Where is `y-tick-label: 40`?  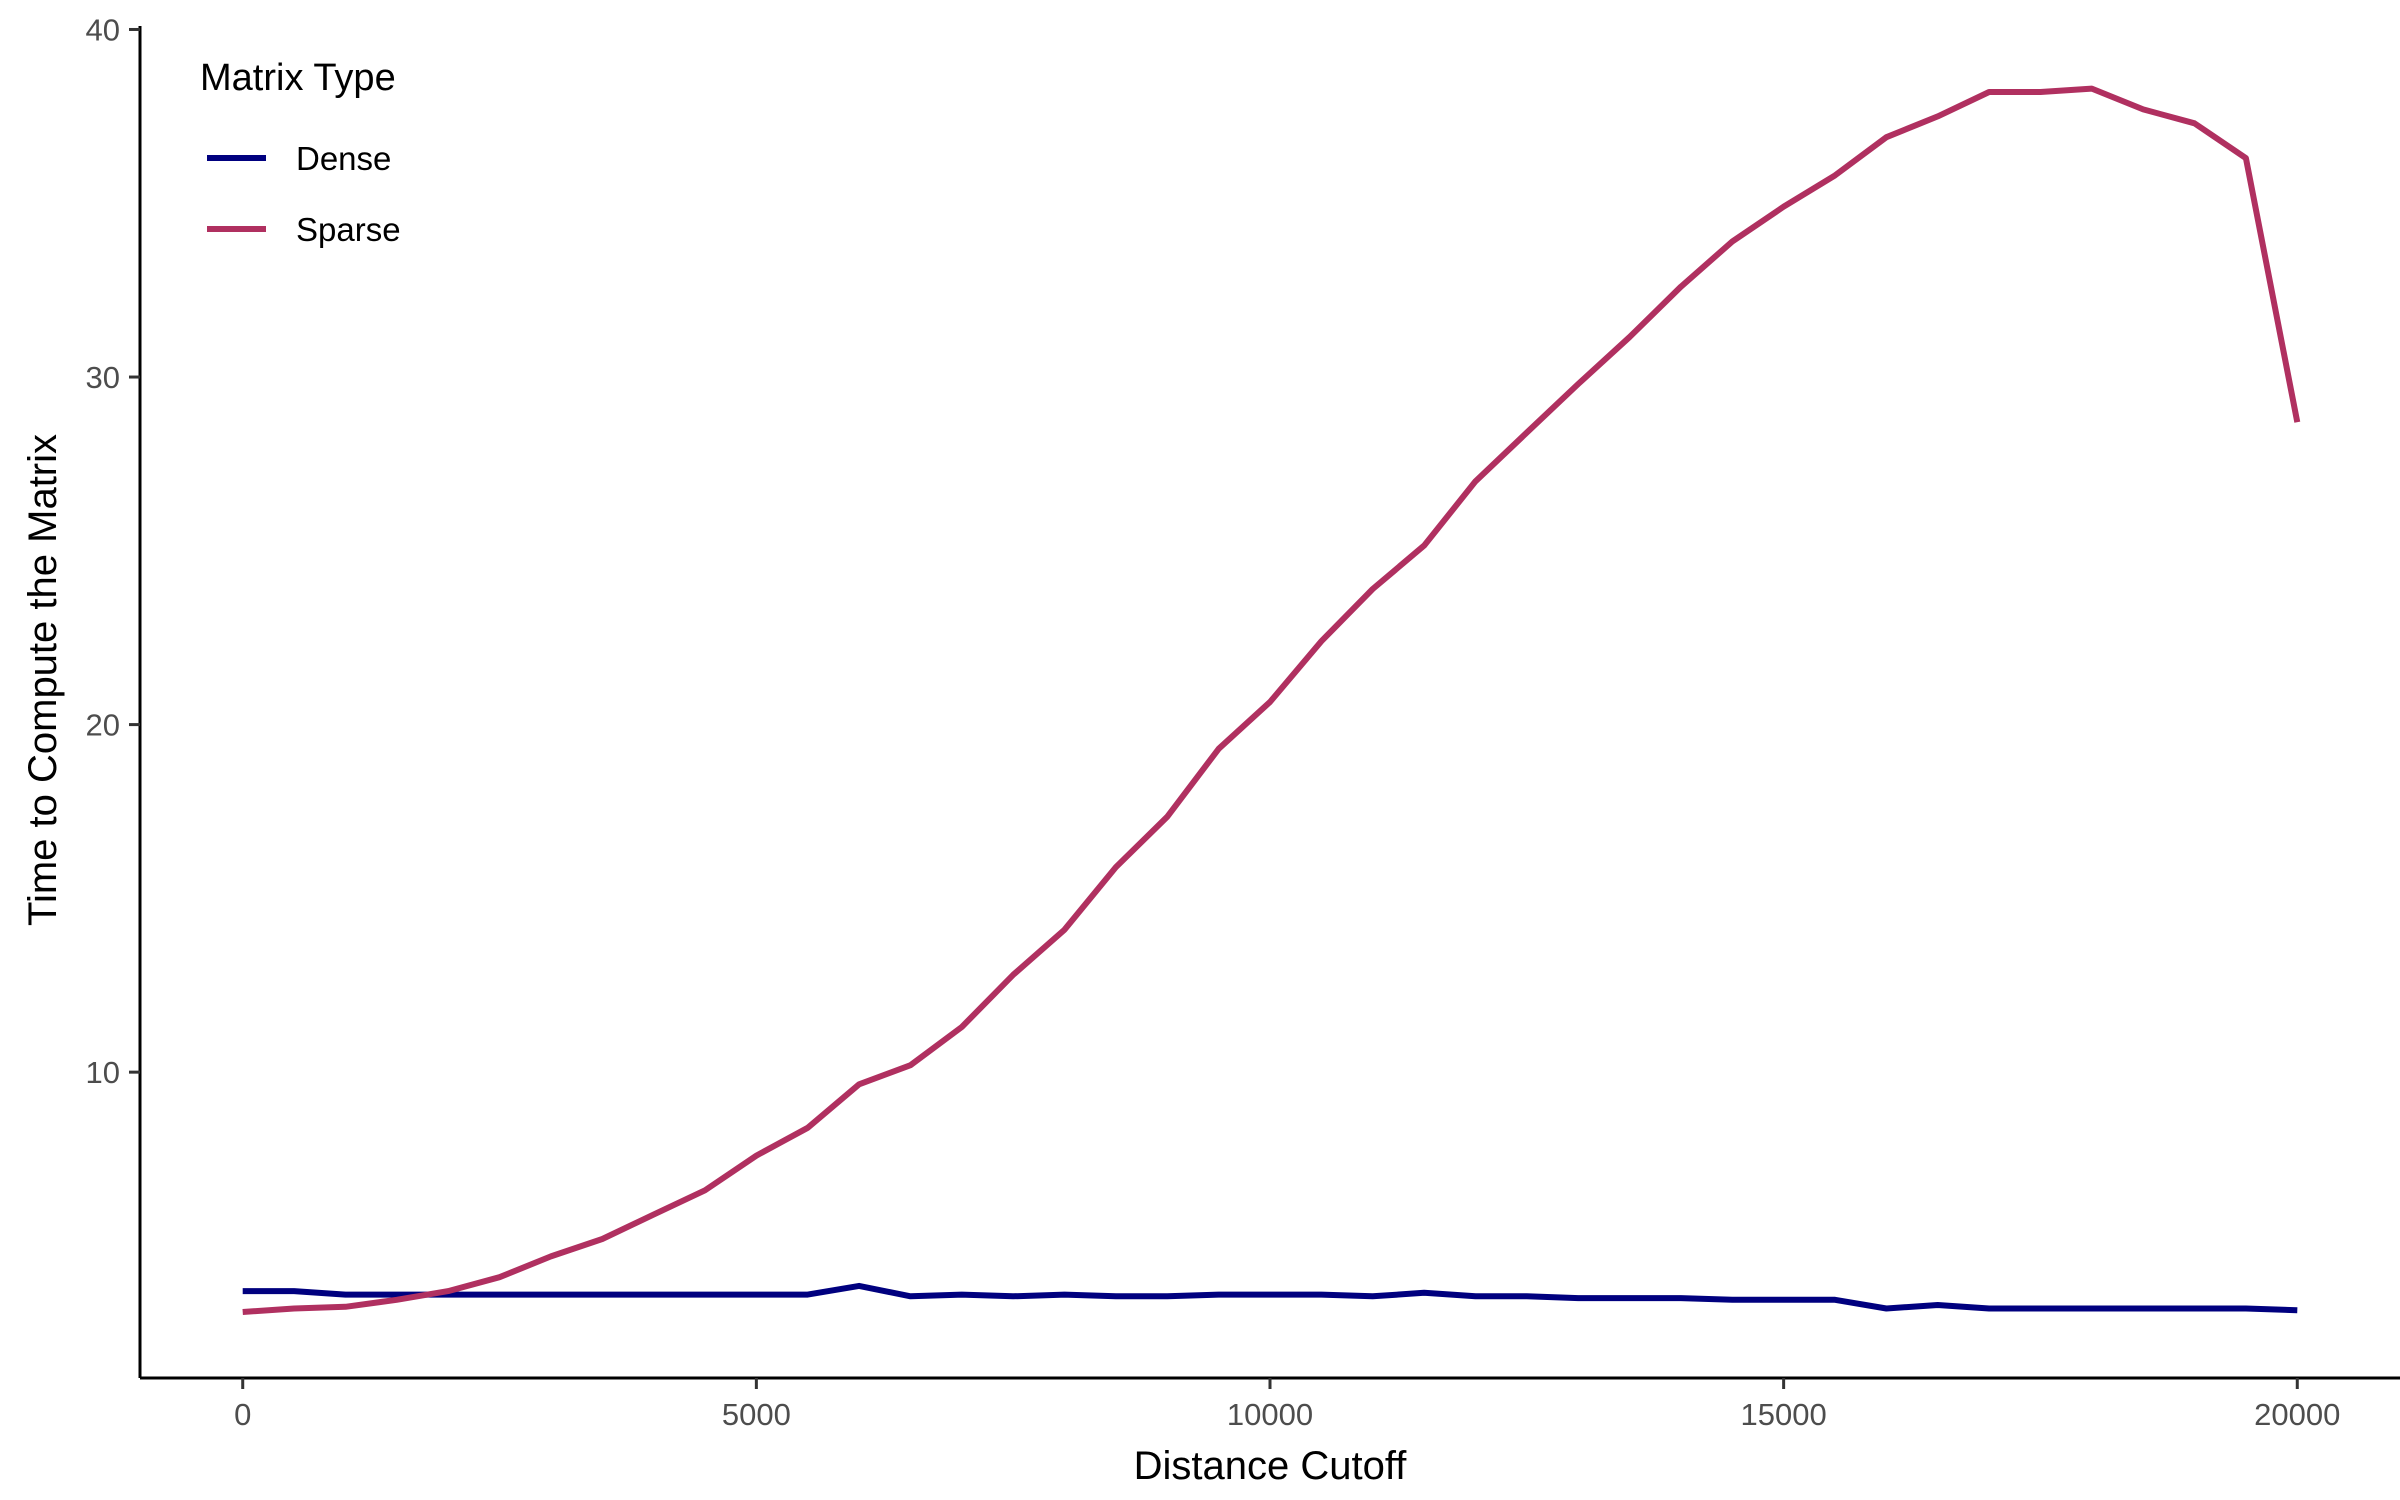
y-tick-label: 40 is located at coordinates (103, 29).